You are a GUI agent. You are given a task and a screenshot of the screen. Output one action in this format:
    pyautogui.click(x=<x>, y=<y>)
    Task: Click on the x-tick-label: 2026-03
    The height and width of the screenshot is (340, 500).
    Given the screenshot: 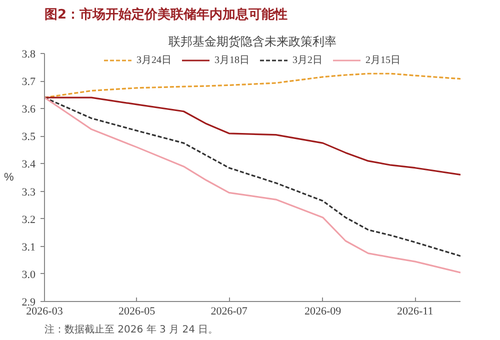 What is the action you would take?
    pyautogui.click(x=45, y=312)
    